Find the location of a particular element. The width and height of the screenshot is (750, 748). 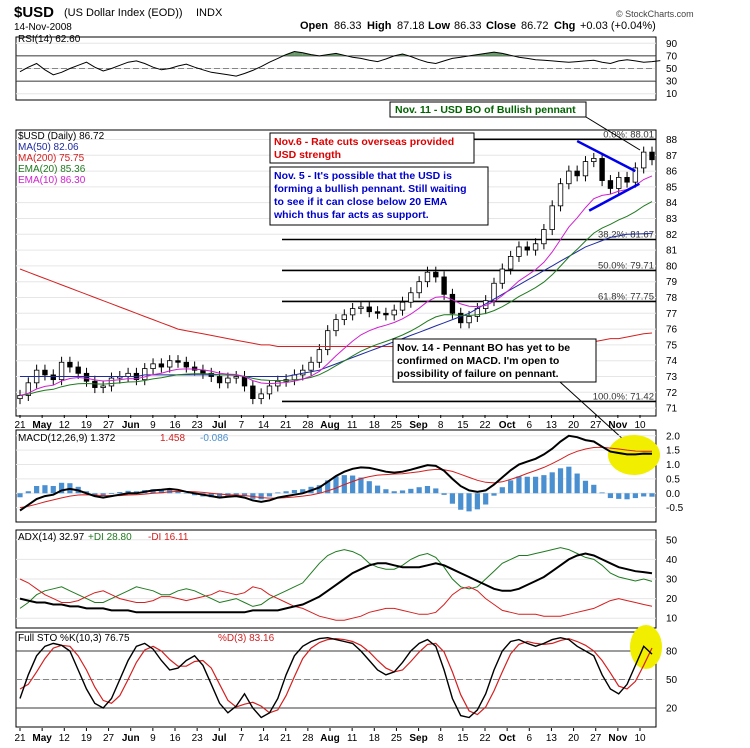

rsi-line is located at coordinates (340, 63).